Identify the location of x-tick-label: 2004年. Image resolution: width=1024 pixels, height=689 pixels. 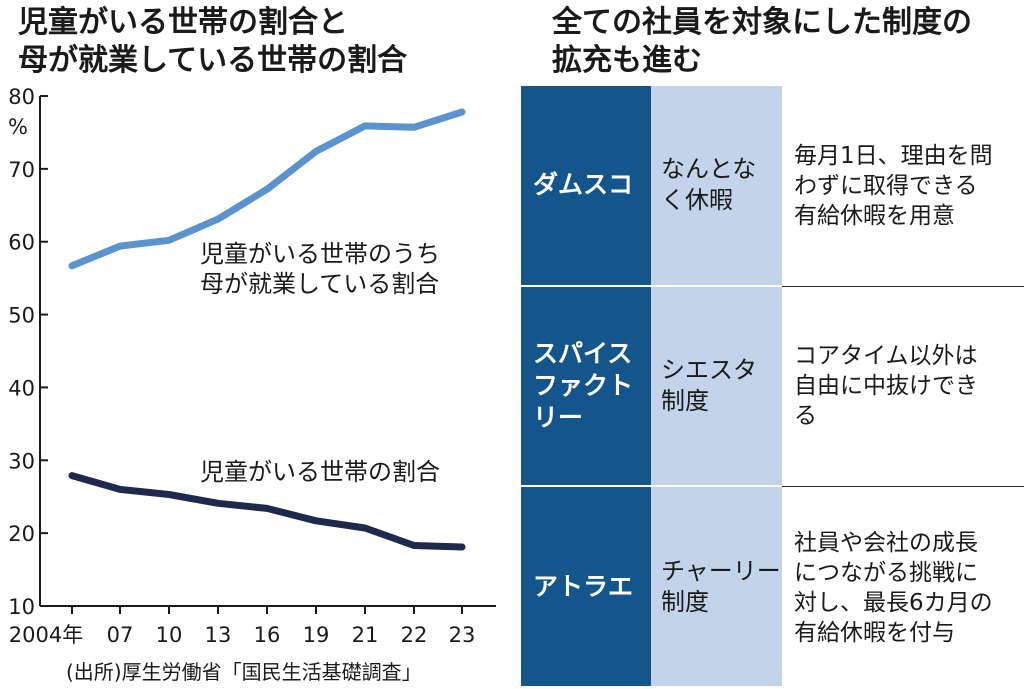
(46, 635).